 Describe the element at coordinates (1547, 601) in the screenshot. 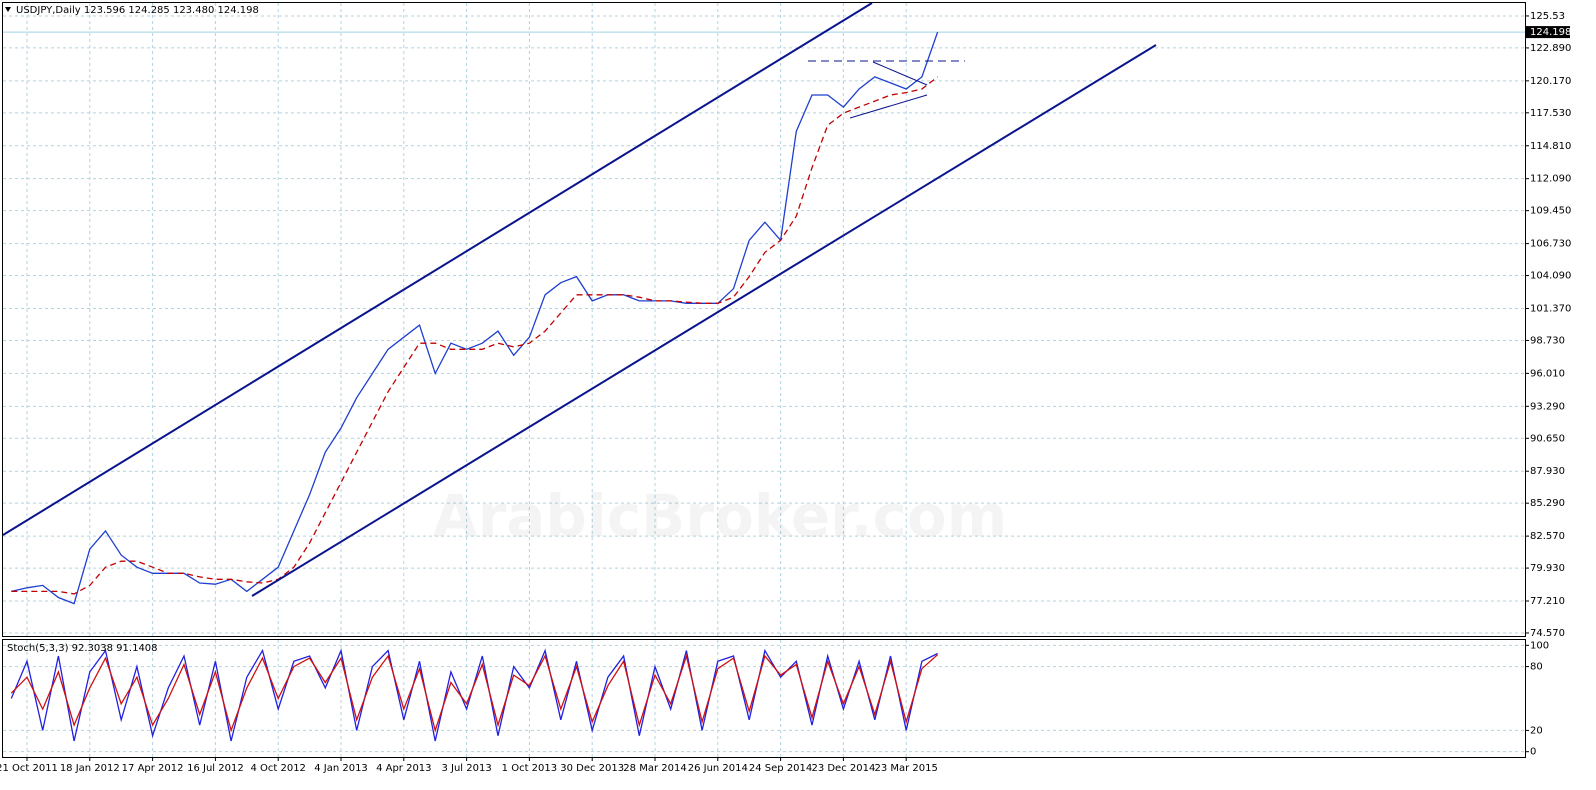

I see `y-tick-label: 77.210` at that location.